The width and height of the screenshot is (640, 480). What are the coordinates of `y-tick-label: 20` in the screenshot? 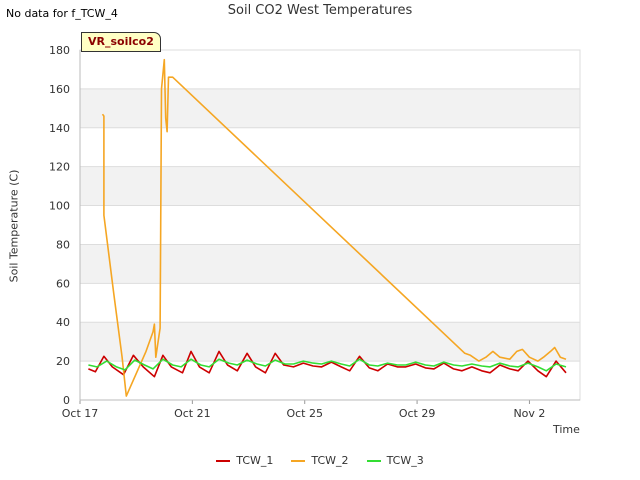 It's located at (63, 361).